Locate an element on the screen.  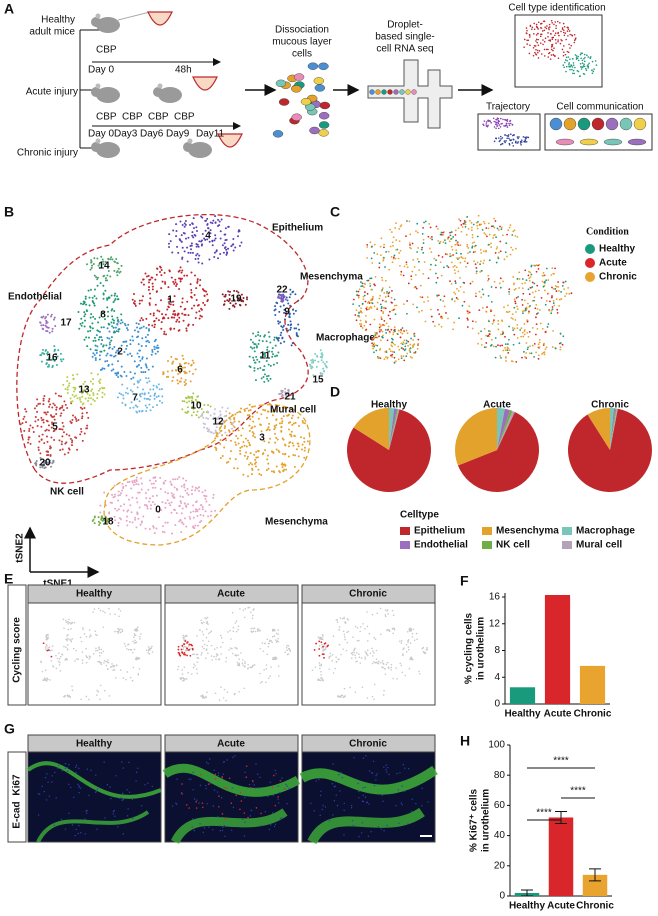
bar is located at coordinates (561, 856).